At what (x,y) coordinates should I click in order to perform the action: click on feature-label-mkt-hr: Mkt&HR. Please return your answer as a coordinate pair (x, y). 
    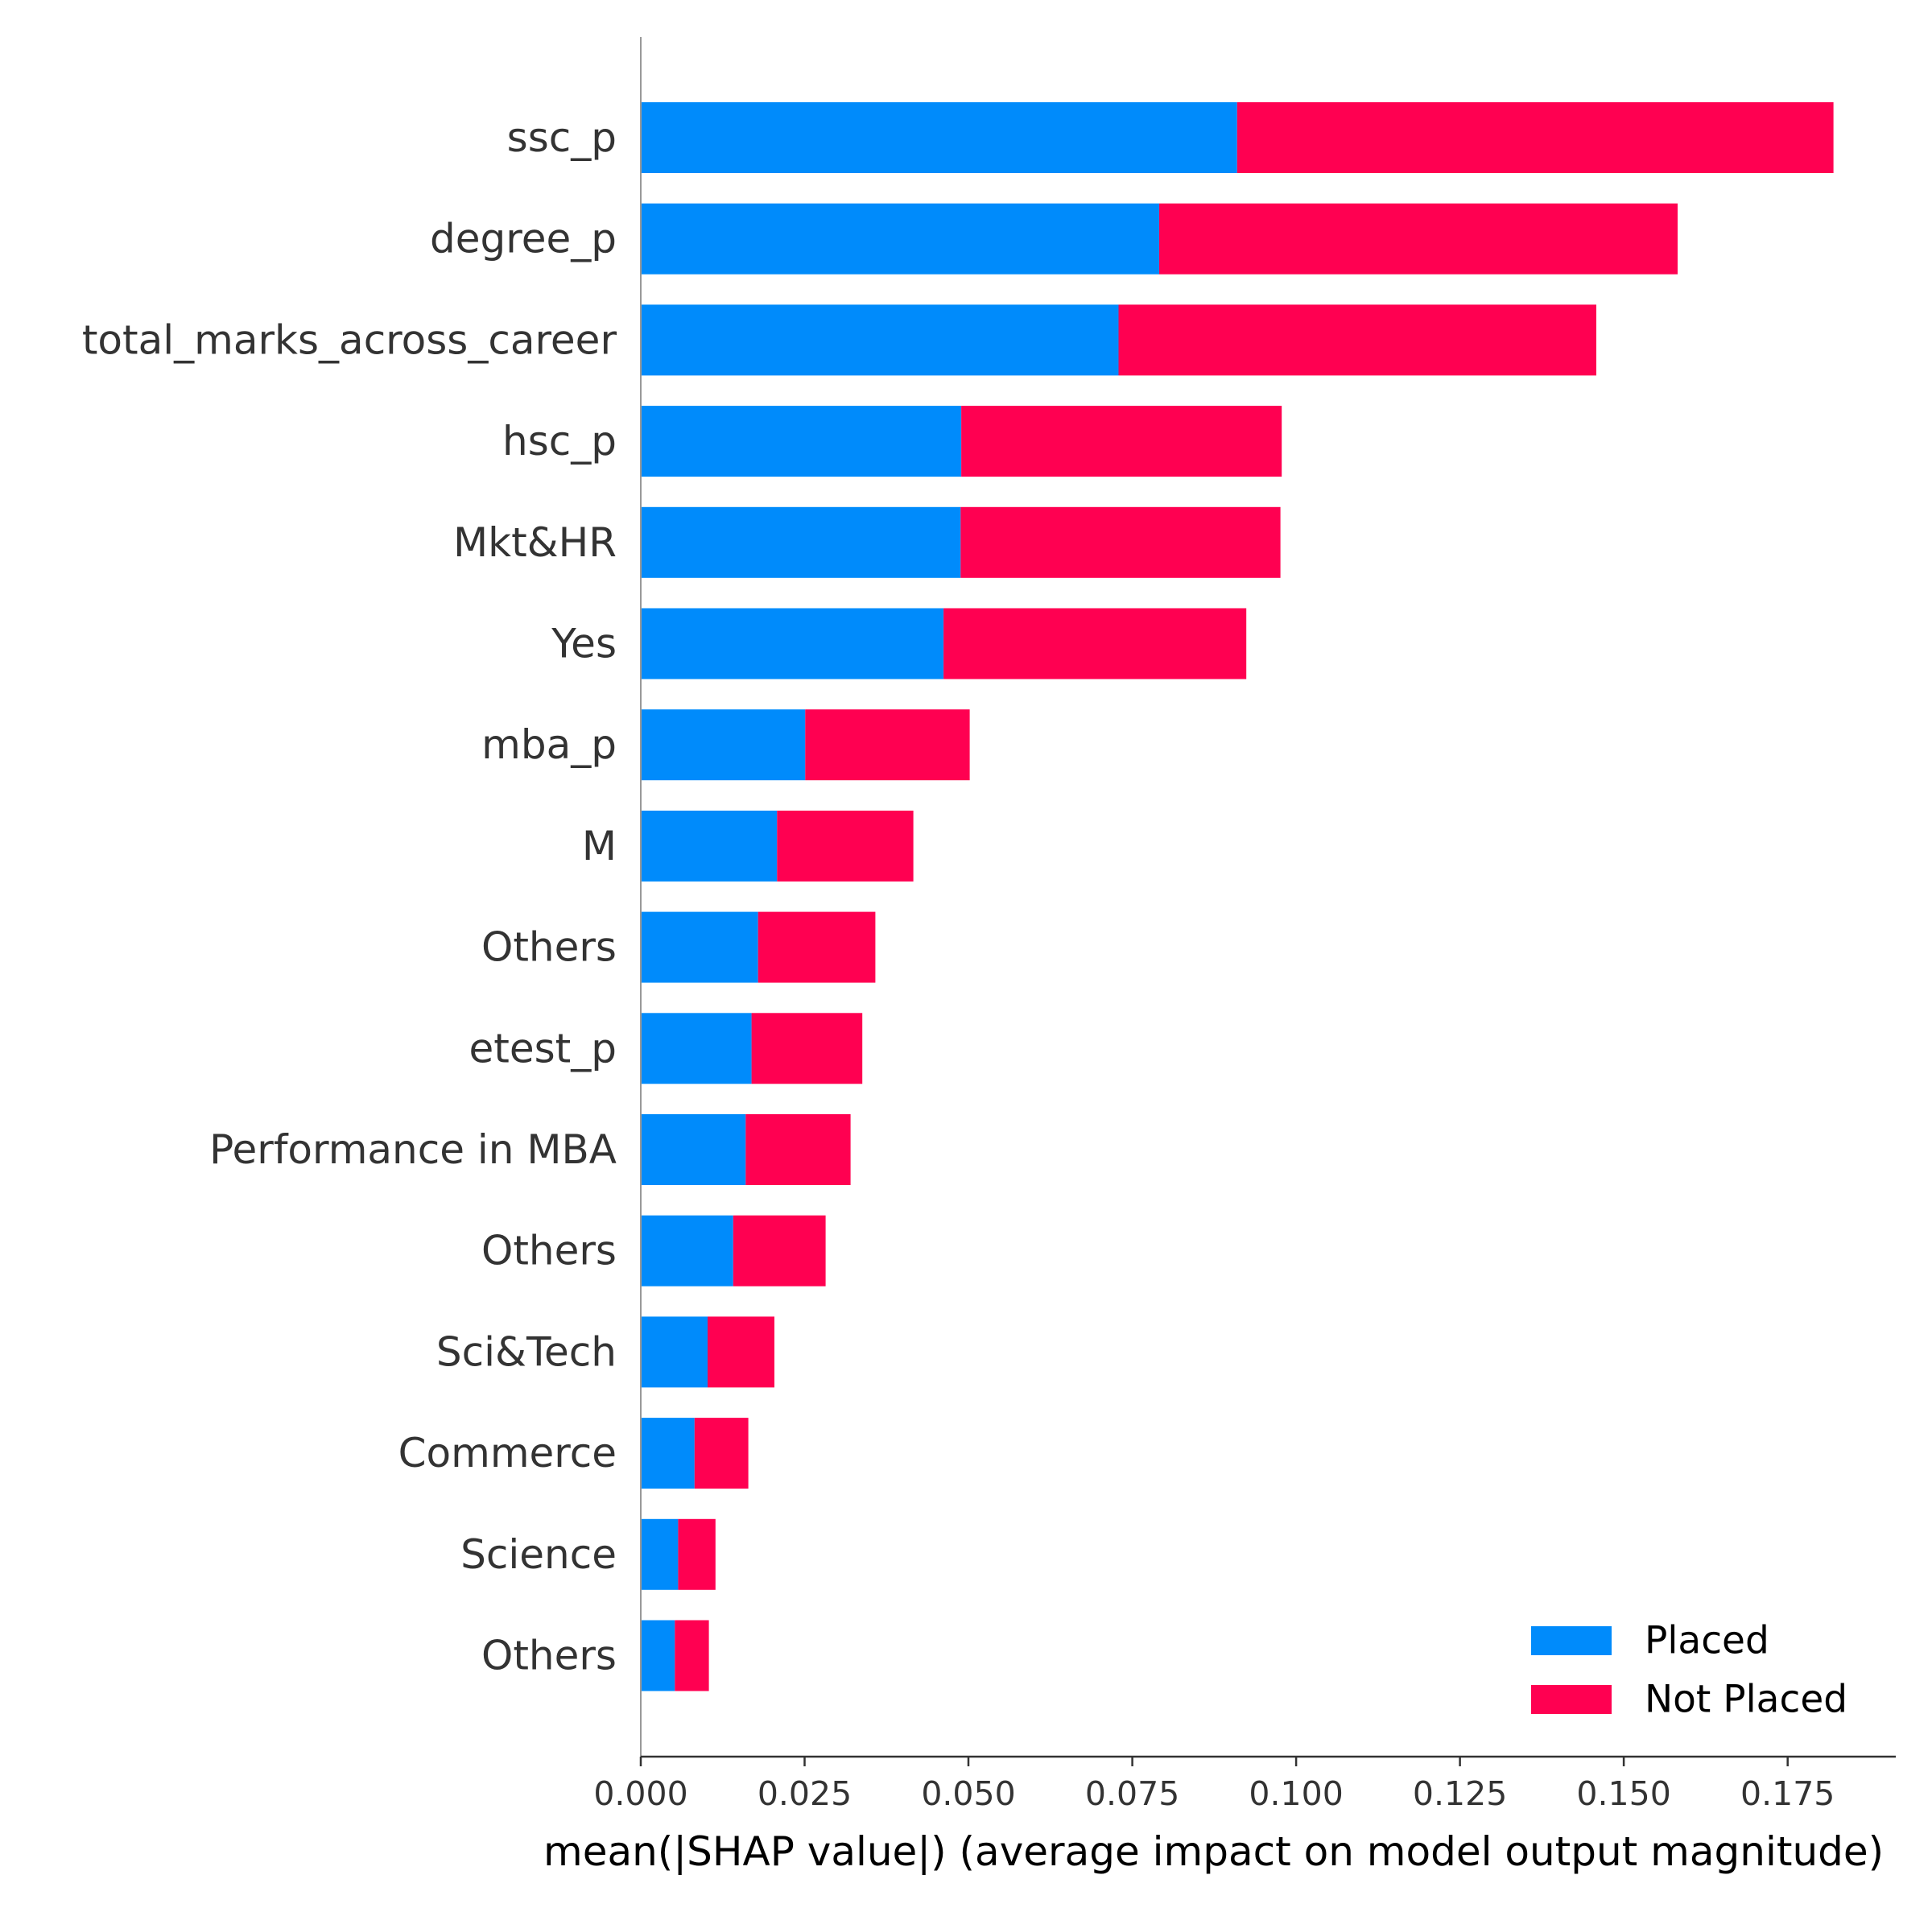
    Looking at the image, I should click on (535, 542).